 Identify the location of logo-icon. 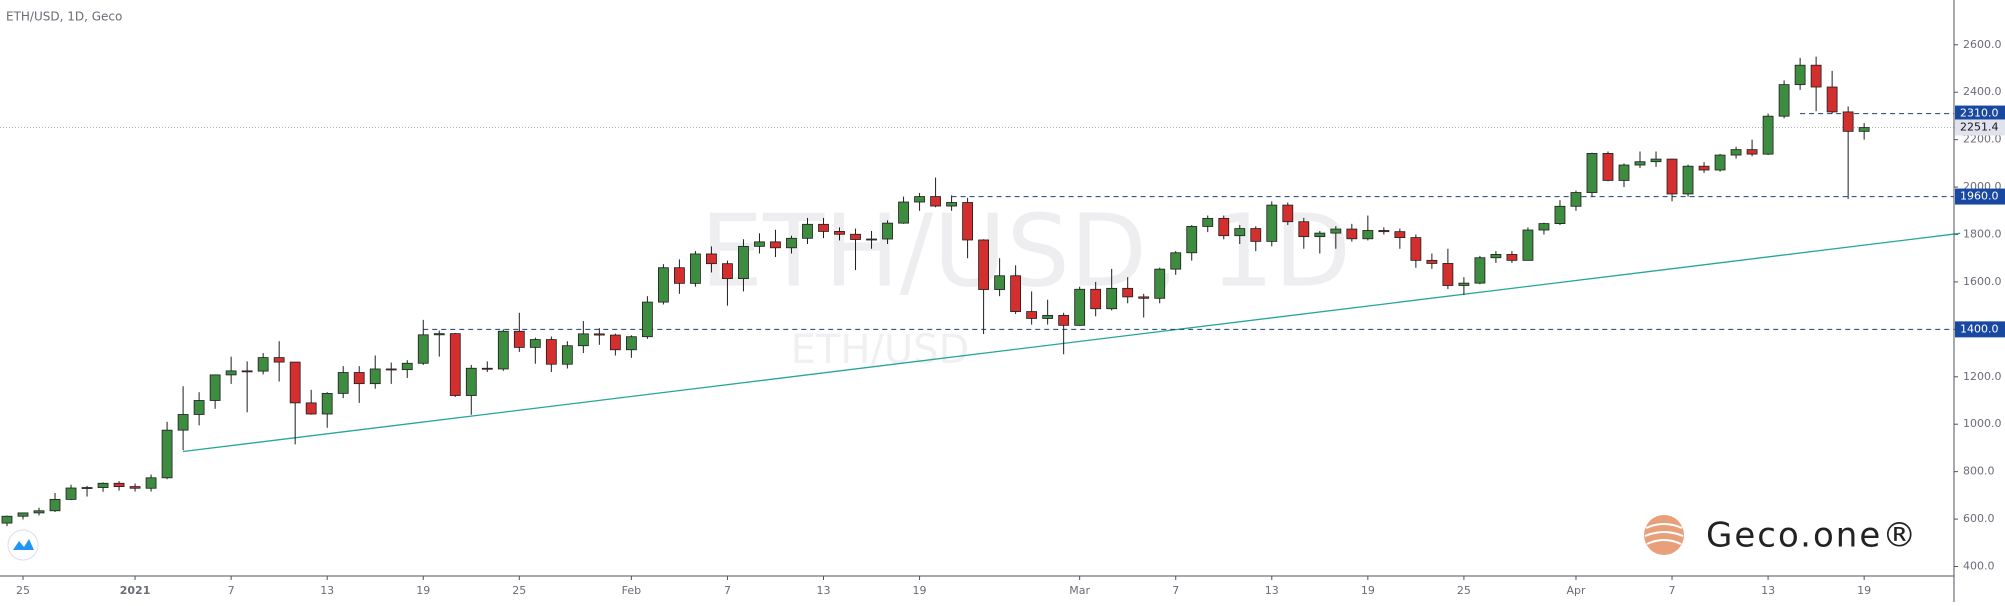
(1664, 535).